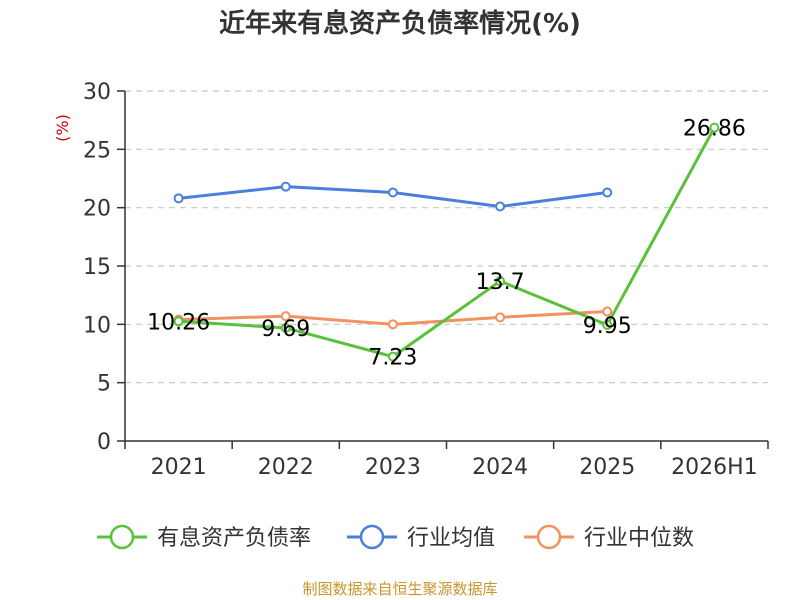  I want to click on y-tick-labels: 0 5 10 15 20 25 30, so click(97, 267).